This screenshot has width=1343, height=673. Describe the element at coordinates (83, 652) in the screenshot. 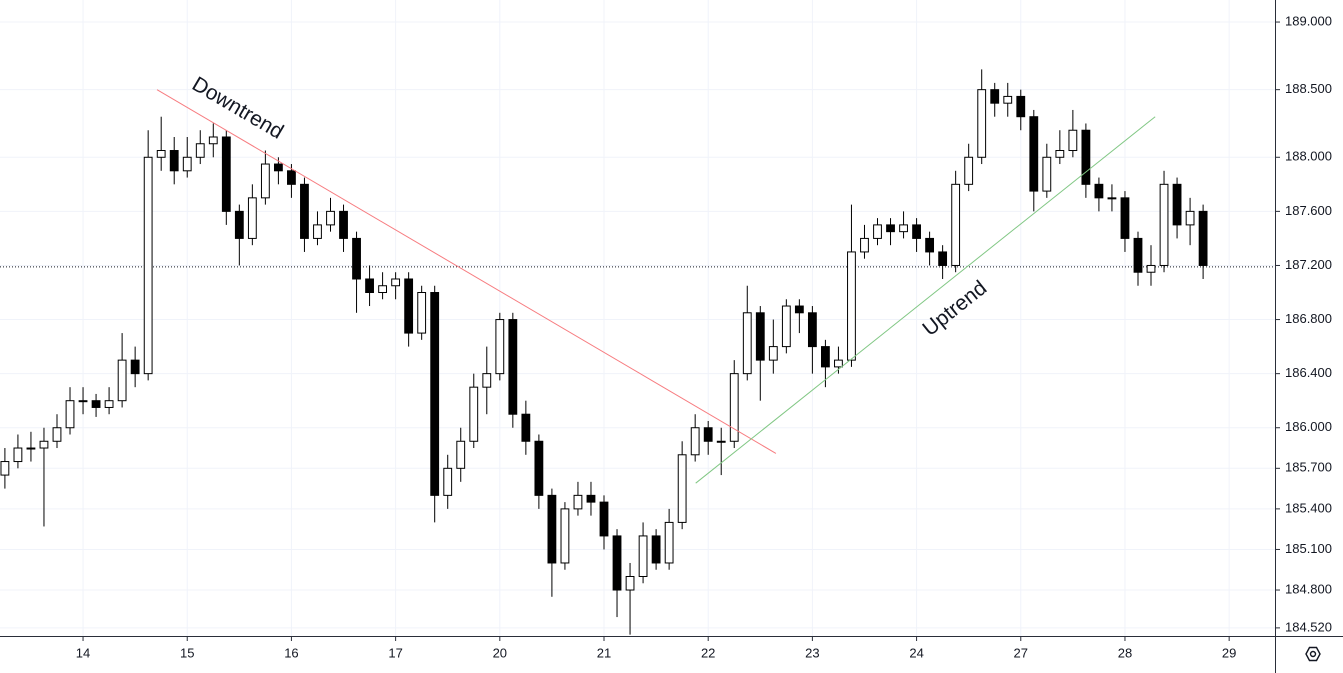

I see `x-tick-label: 14` at that location.